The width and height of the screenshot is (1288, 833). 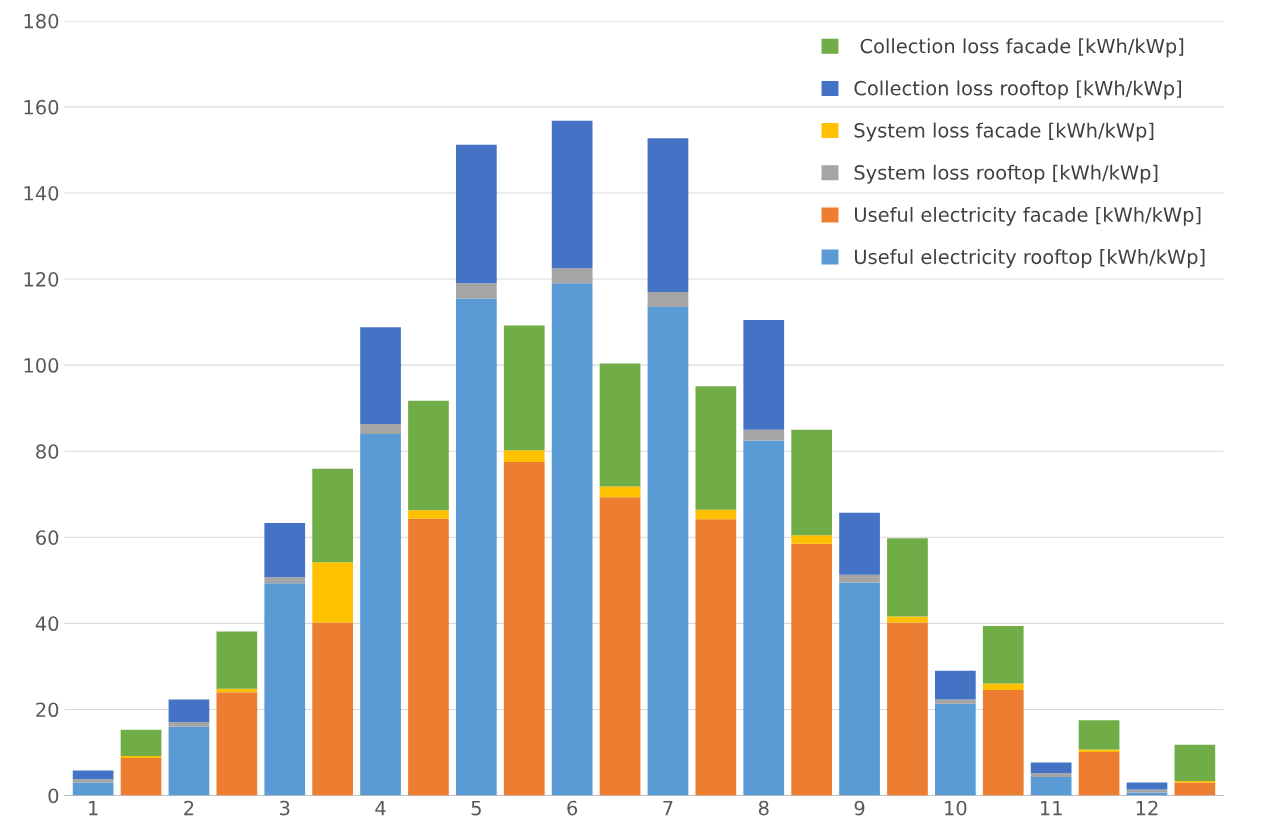 I want to click on y-tick-label: 20, so click(x=47, y=710).